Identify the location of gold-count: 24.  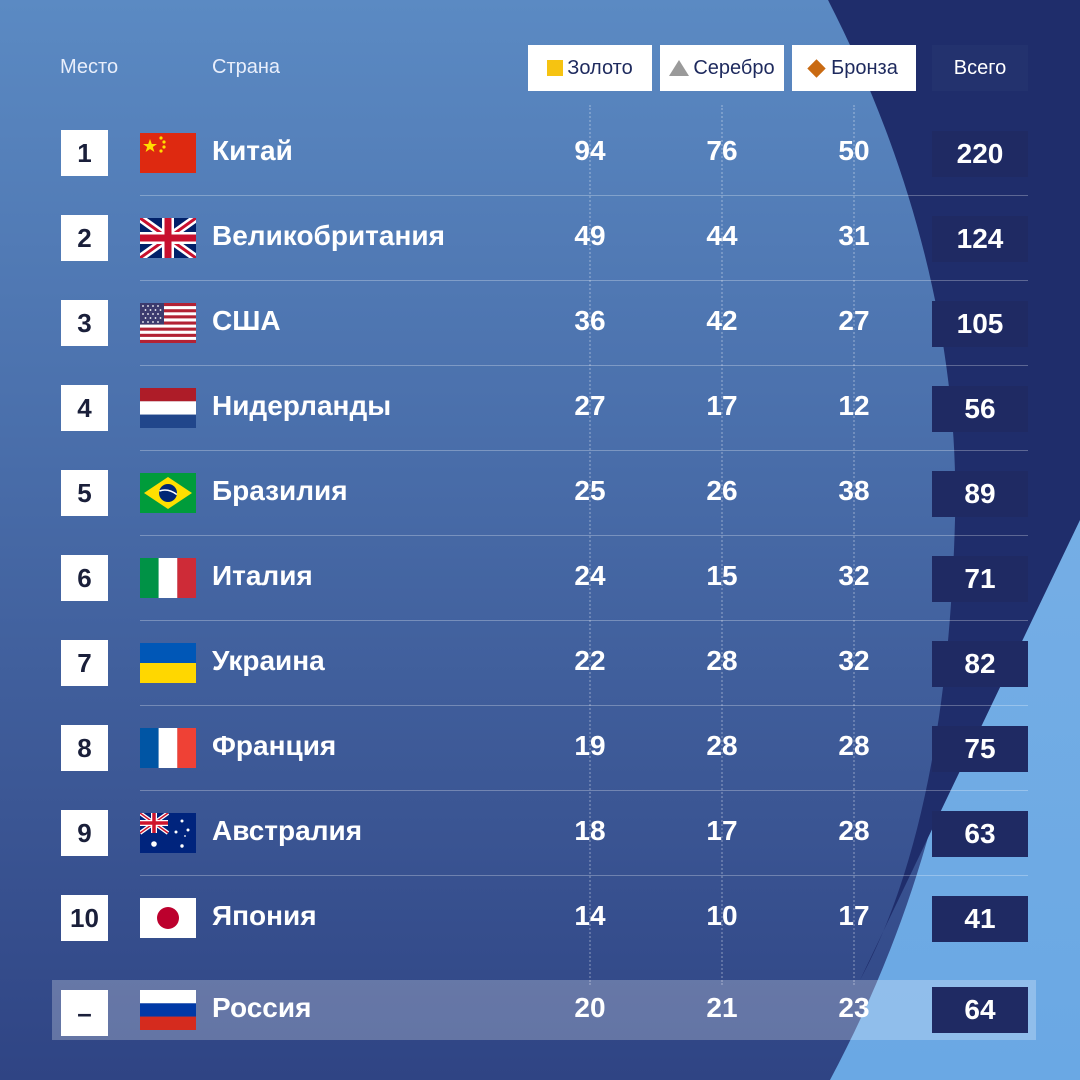
(590, 575).